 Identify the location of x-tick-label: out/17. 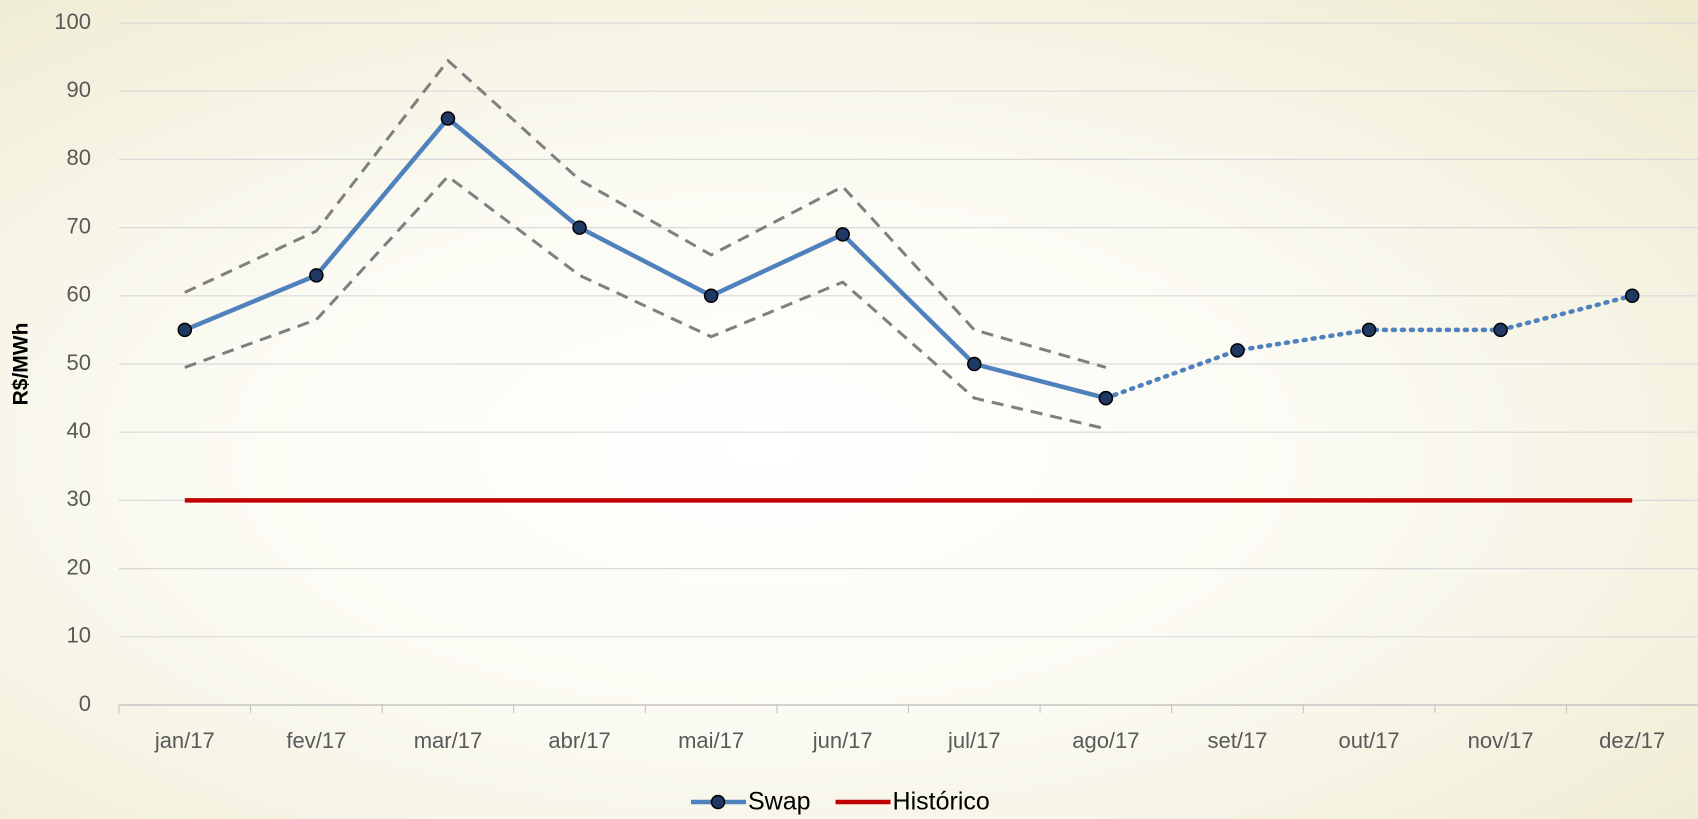
(1368, 740).